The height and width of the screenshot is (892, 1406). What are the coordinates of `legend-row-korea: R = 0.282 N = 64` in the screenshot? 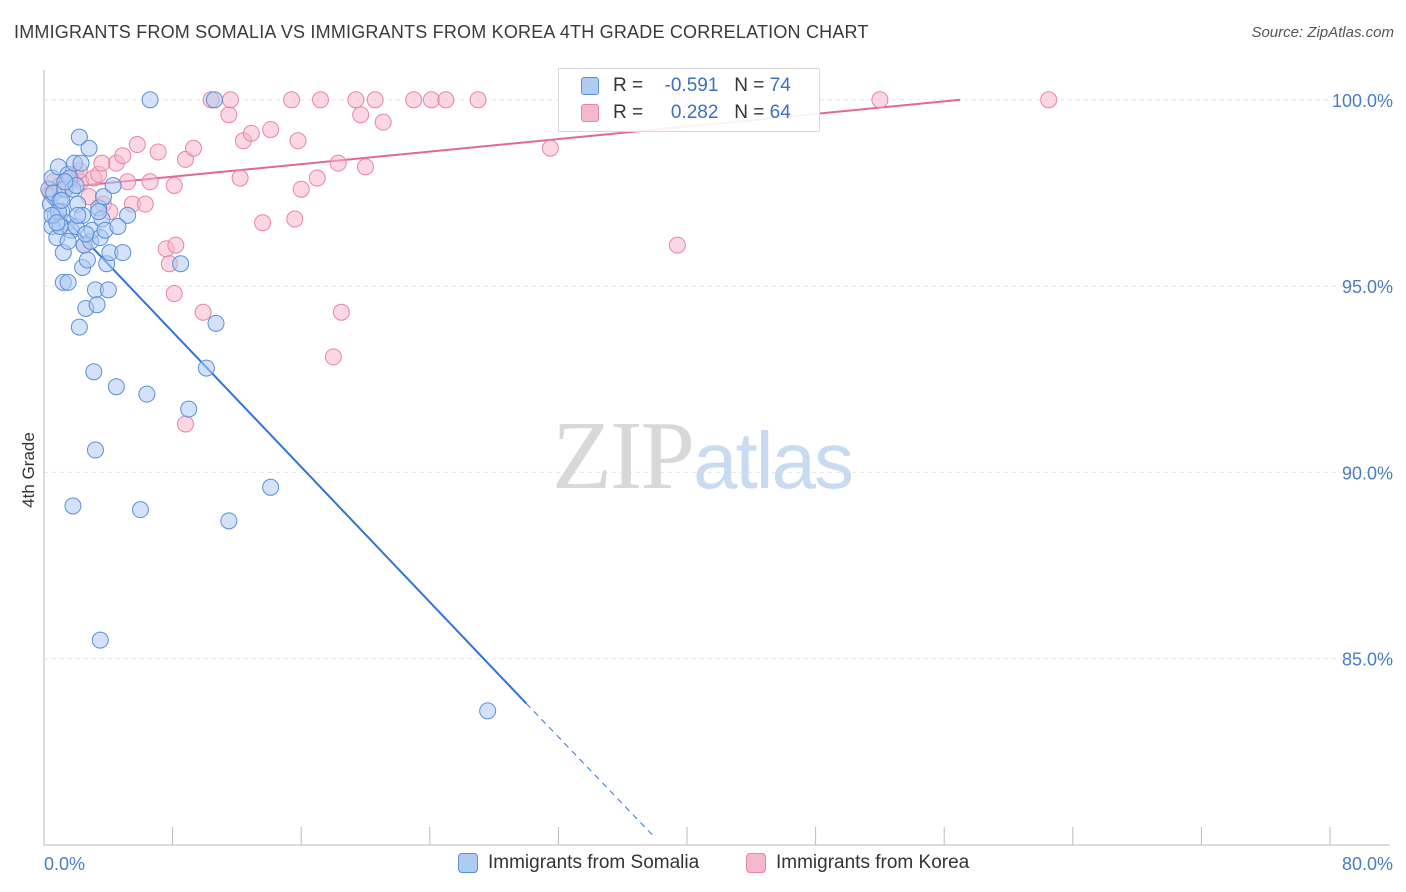 It's located at (686, 113).